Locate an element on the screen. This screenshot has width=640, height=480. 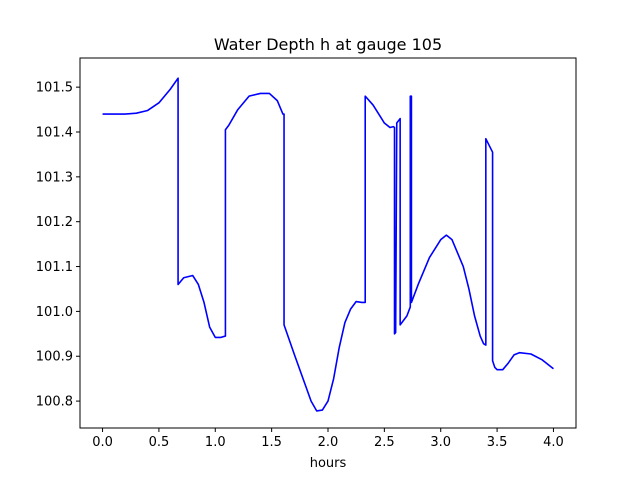
chart-title: Water Depth h at gauge 105 is located at coordinates (328, 44).